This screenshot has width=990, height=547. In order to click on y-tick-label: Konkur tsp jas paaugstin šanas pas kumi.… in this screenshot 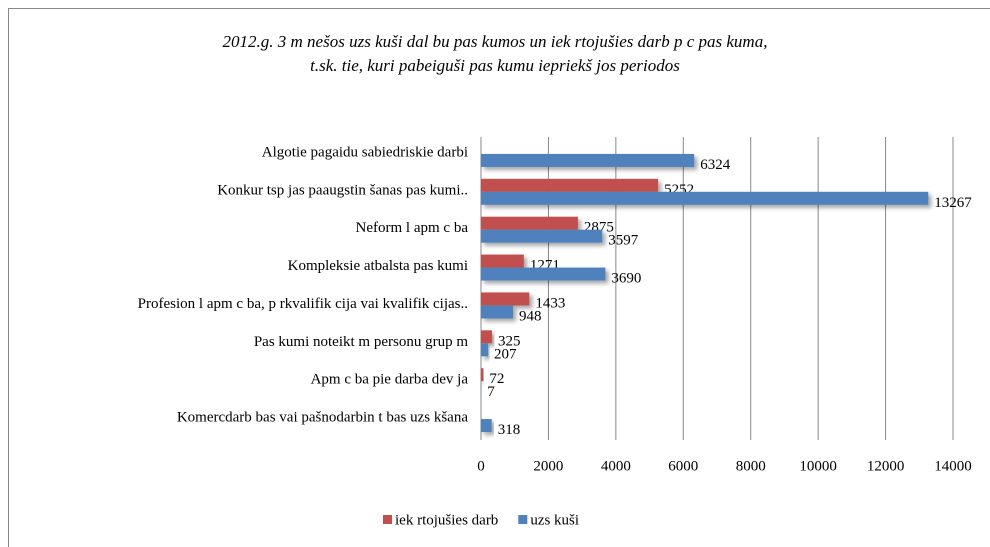, I will do `click(342, 190)`.